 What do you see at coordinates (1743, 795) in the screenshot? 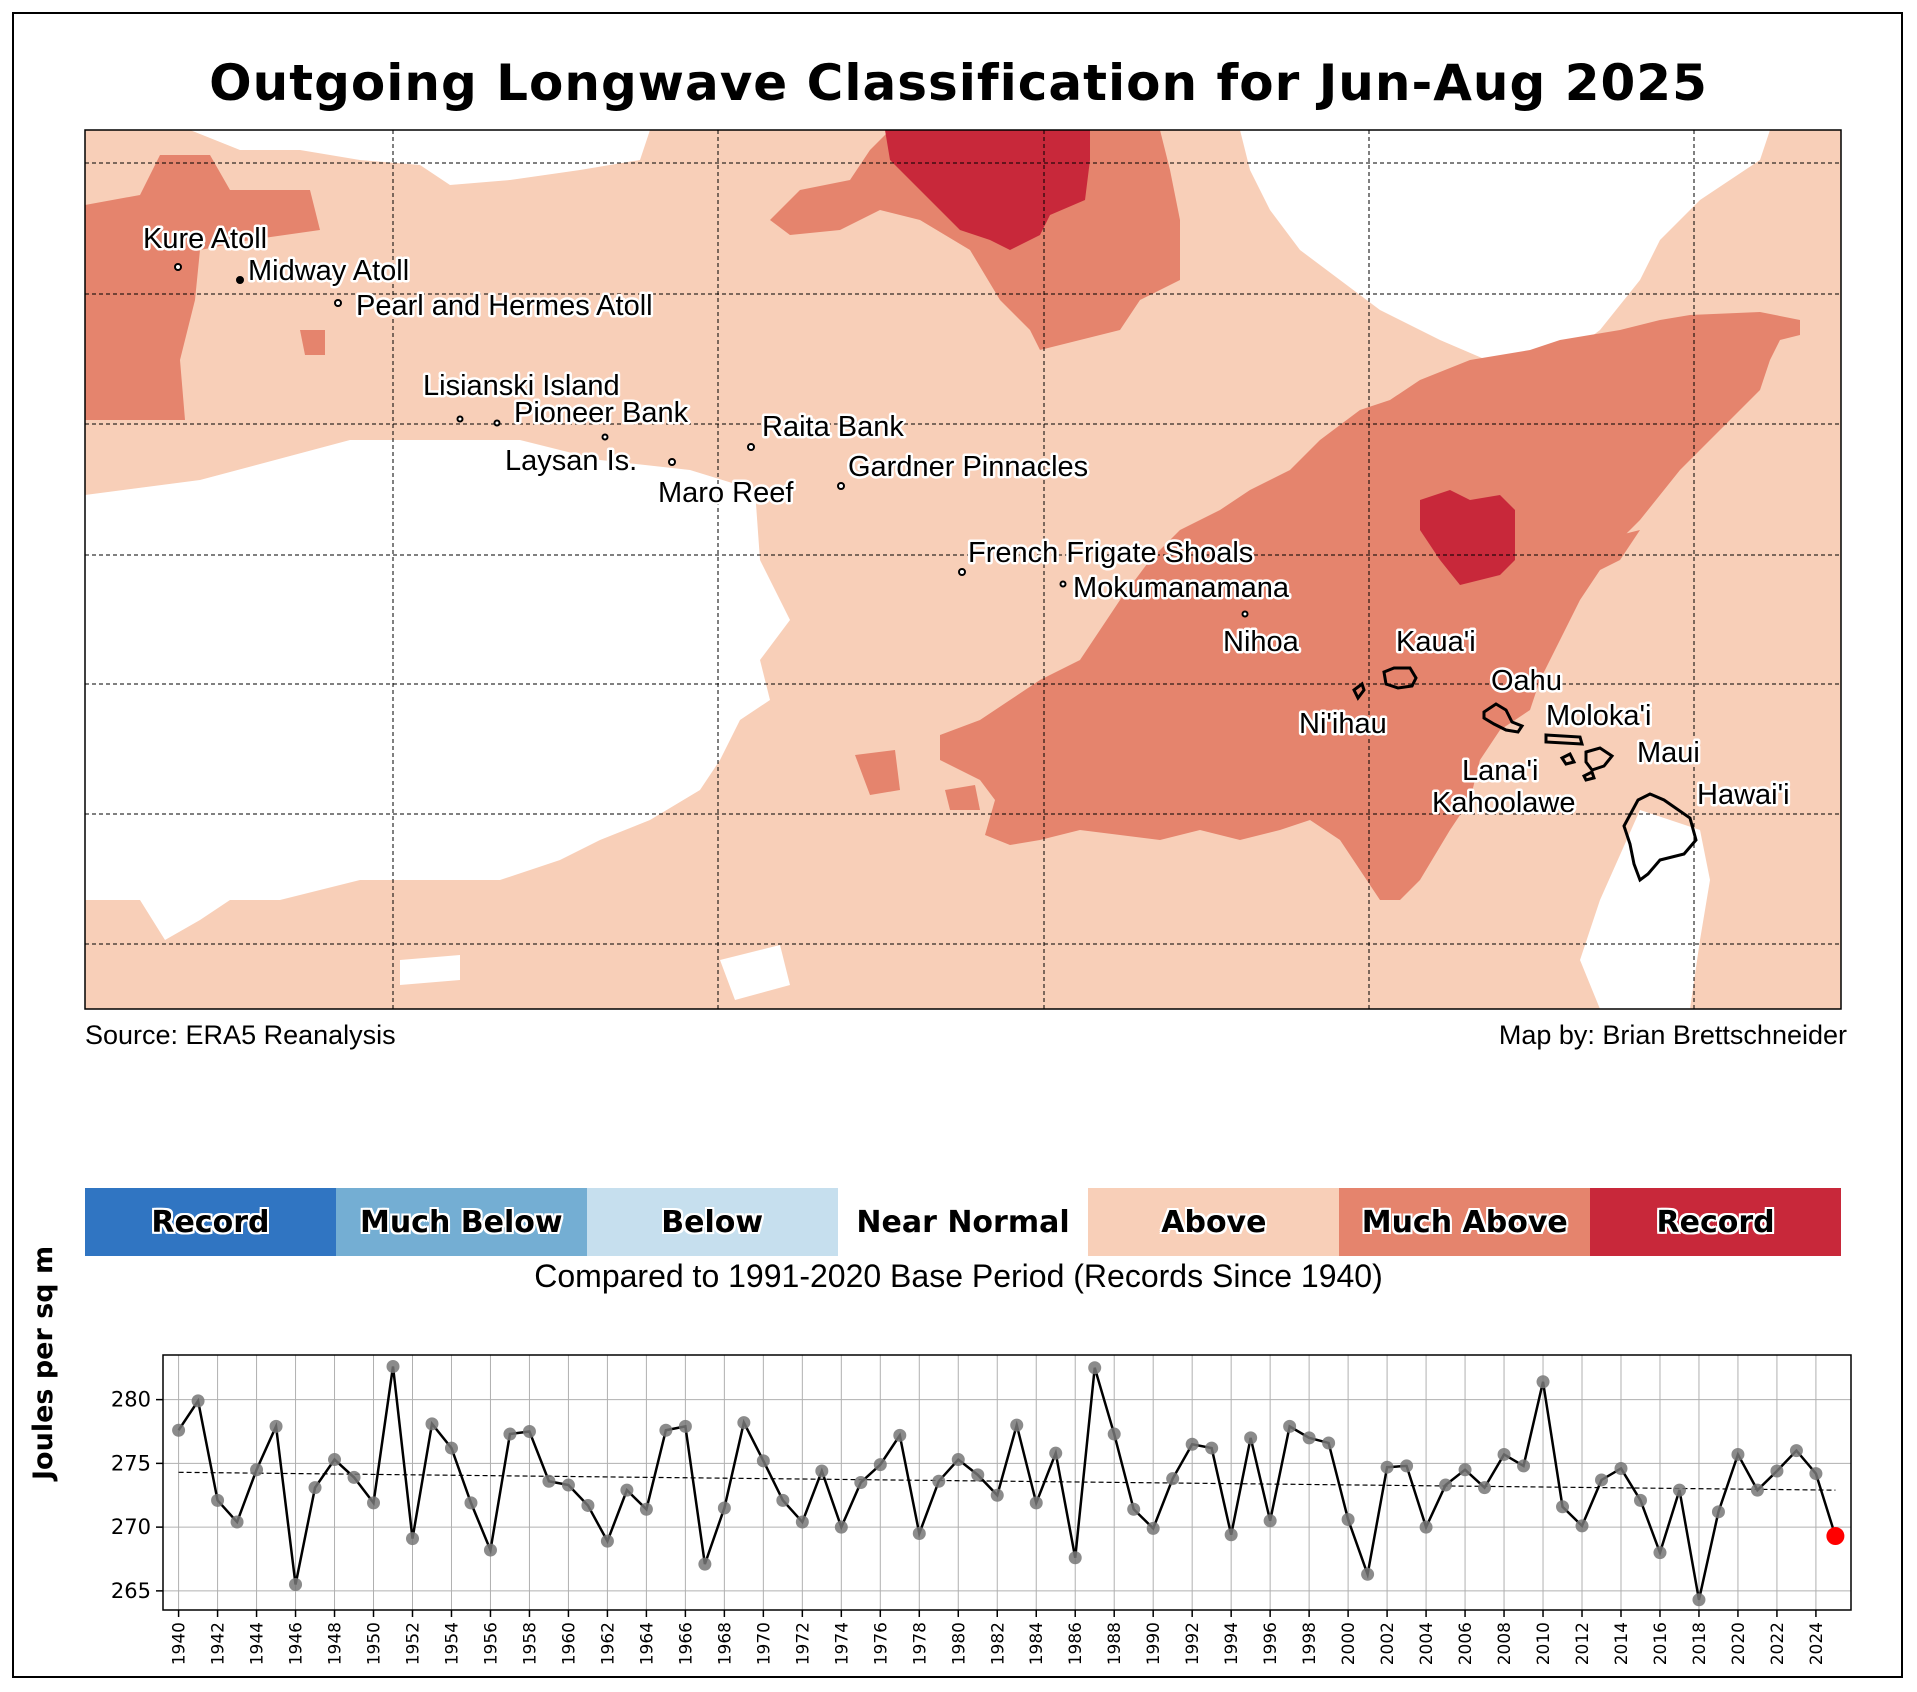
I see `label-hawaii: Hawai'i` at bounding box center [1743, 795].